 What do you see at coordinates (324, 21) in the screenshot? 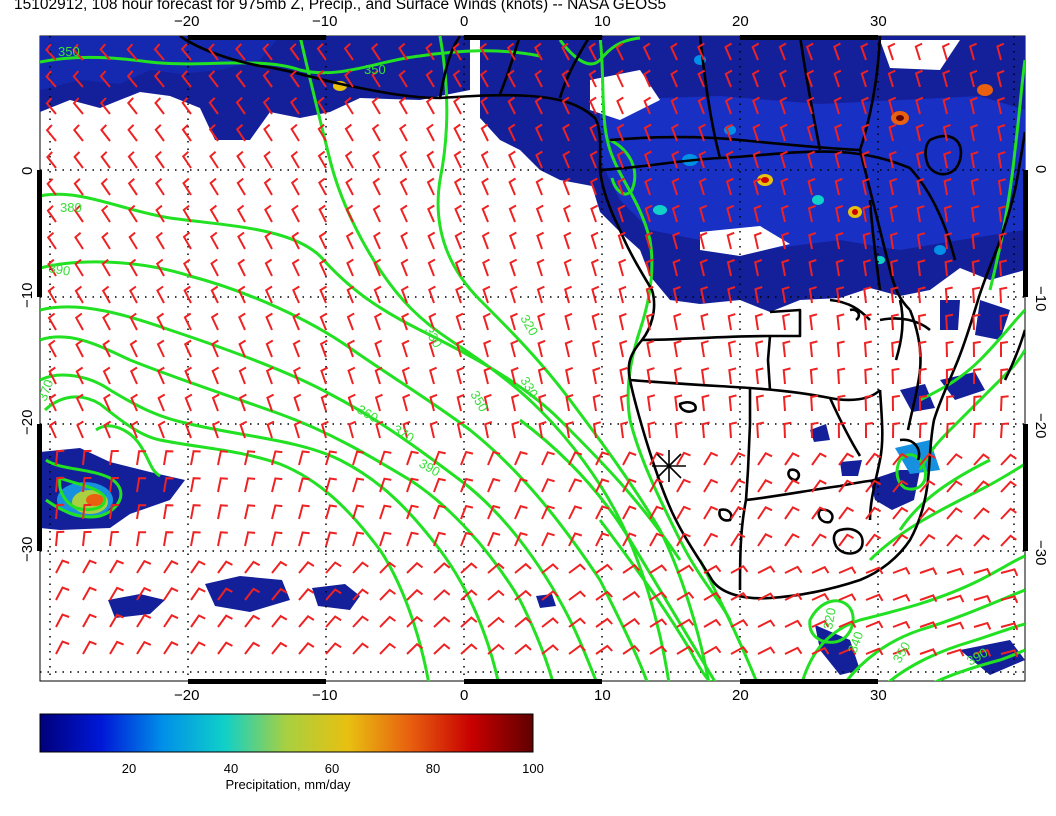
I see `lon-tick-label: −10` at bounding box center [324, 21].